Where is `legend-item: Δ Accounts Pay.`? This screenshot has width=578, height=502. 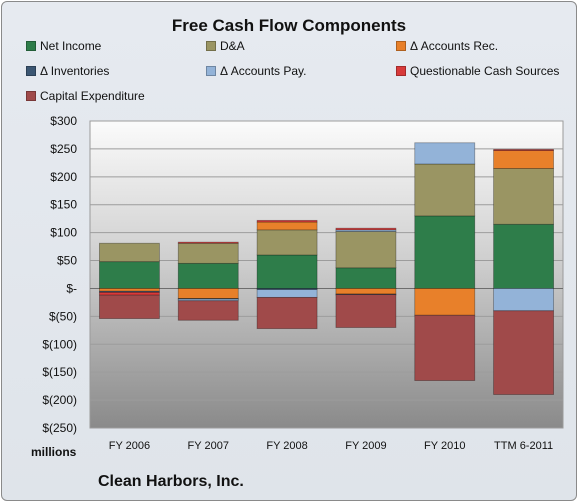 legend-item: Δ Accounts Pay. is located at coordinates (256, 71).